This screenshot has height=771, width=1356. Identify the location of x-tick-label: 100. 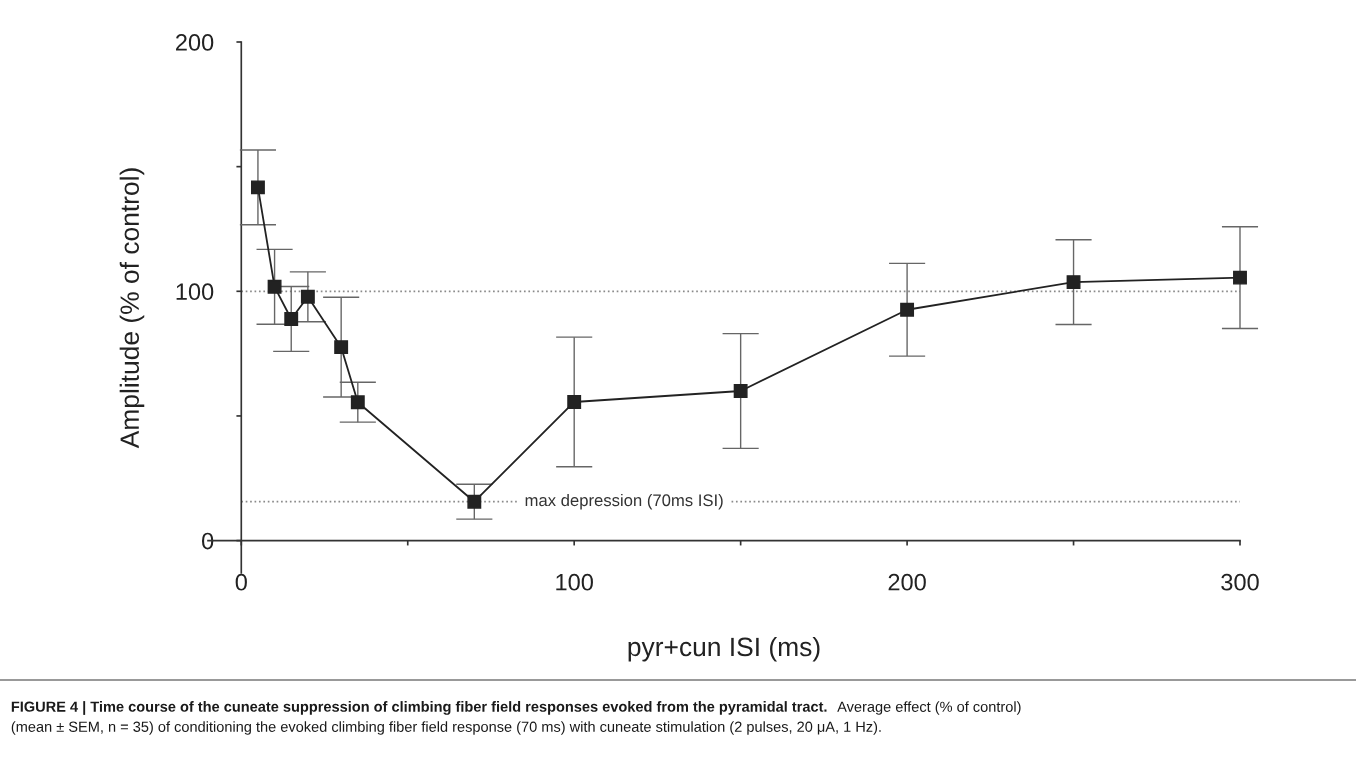
(574, 582).